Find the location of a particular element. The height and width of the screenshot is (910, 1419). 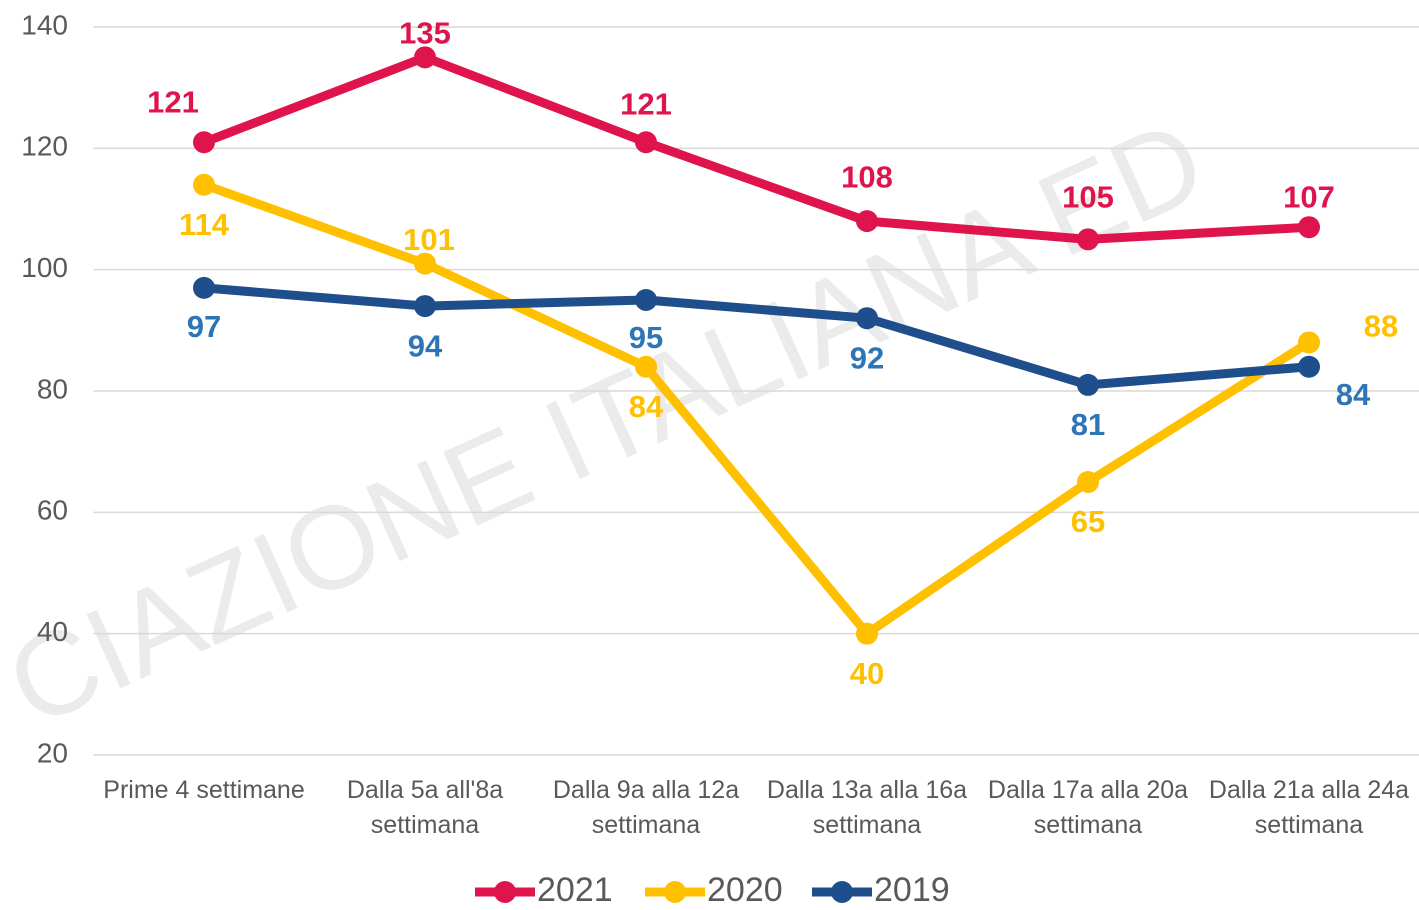

x-tick-label: Dalla 13a alla 16a settimana is located at coordinates (867, 807).